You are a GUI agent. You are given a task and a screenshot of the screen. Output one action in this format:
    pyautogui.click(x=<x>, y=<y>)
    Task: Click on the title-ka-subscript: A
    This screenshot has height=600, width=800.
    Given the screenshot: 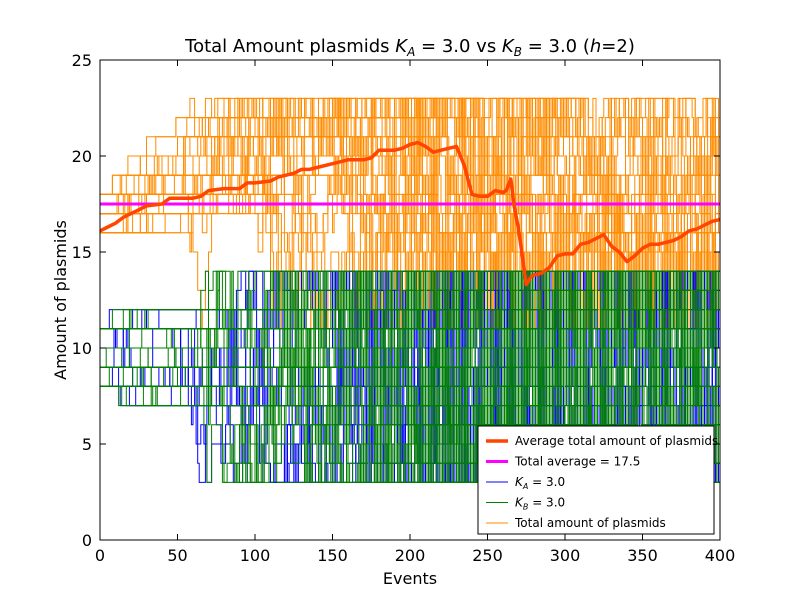 What is the action you would take?
    pyautogui.click(x=410, y=52)
    